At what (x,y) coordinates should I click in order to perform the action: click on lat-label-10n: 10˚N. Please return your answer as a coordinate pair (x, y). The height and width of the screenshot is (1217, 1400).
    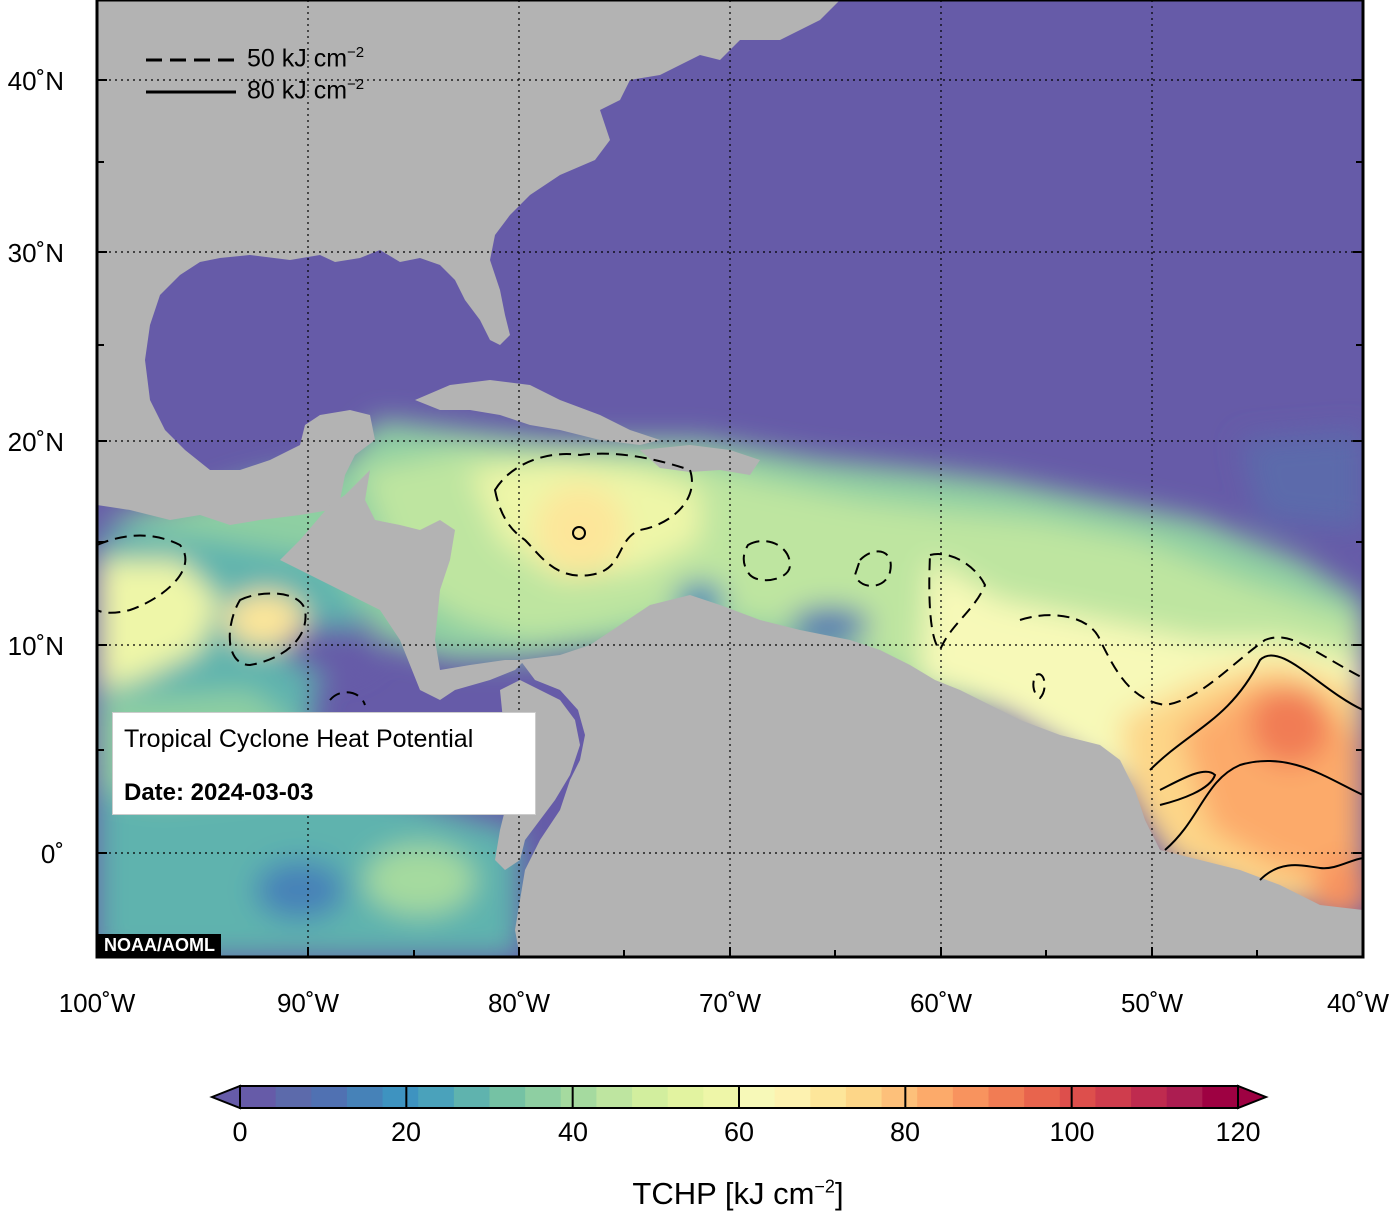
    Looking at the image, I should click on (35, 646).